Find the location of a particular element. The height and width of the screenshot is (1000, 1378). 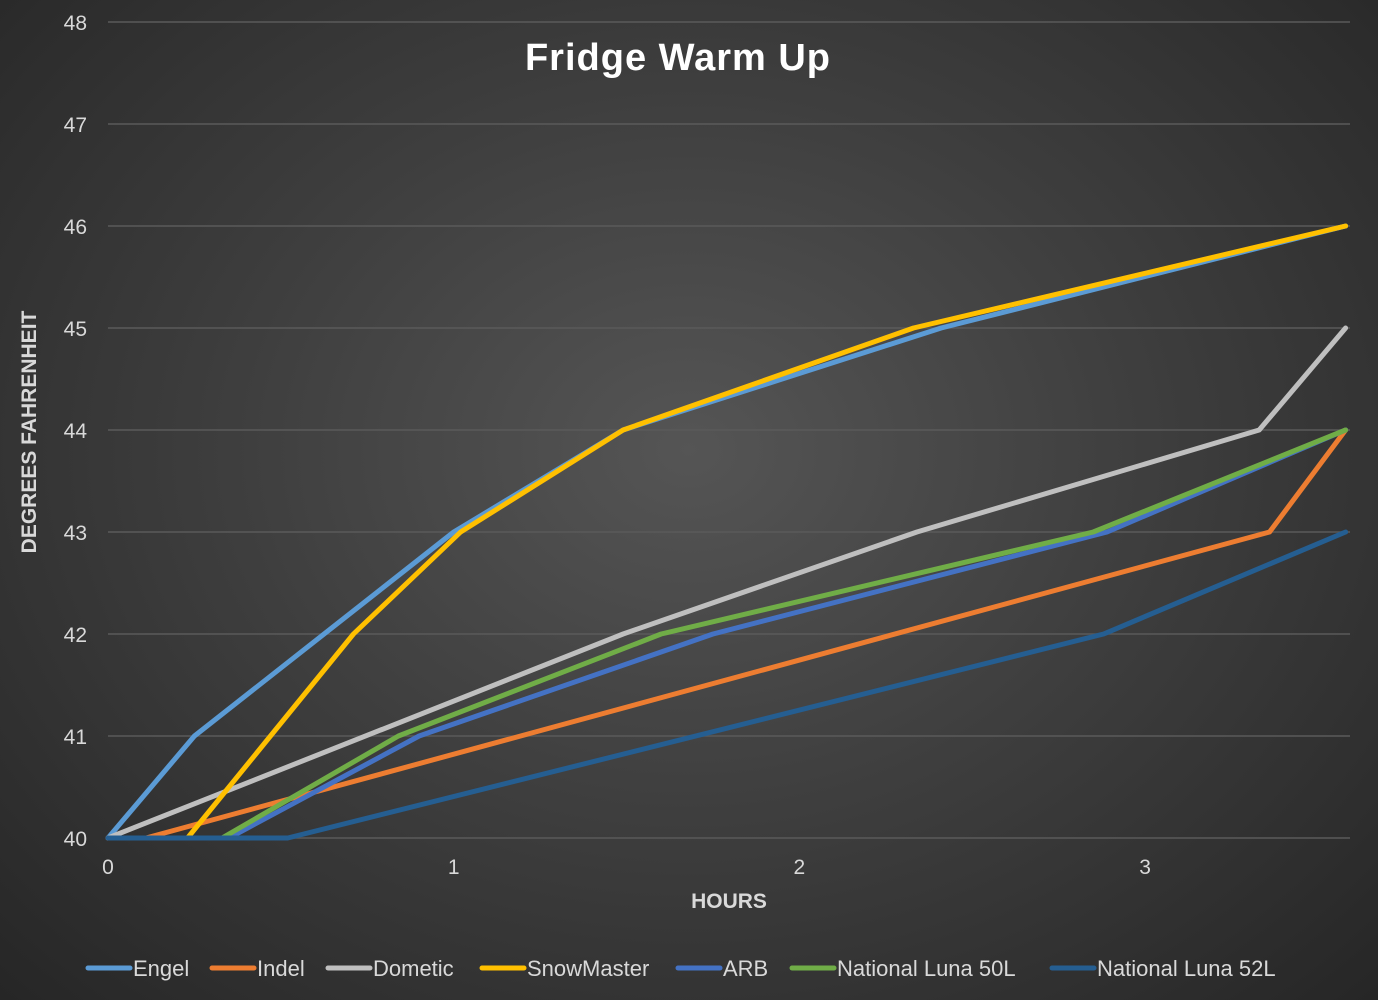

y-tick-label: 46 is located at coordinates (75, 227).